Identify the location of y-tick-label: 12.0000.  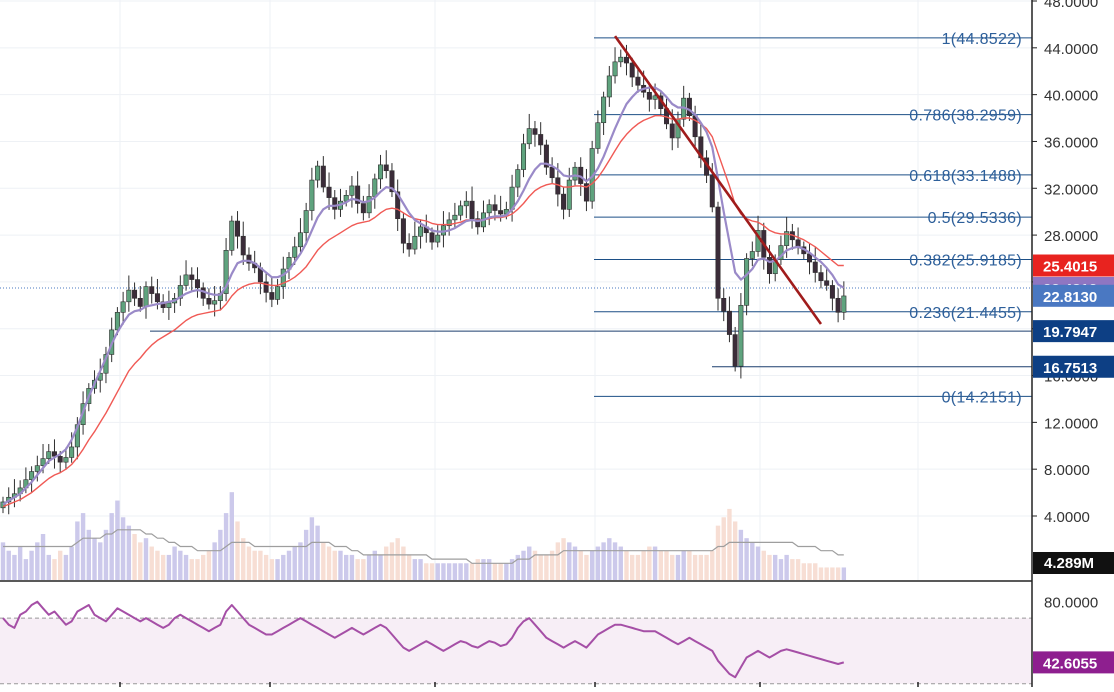
(1071, 423).